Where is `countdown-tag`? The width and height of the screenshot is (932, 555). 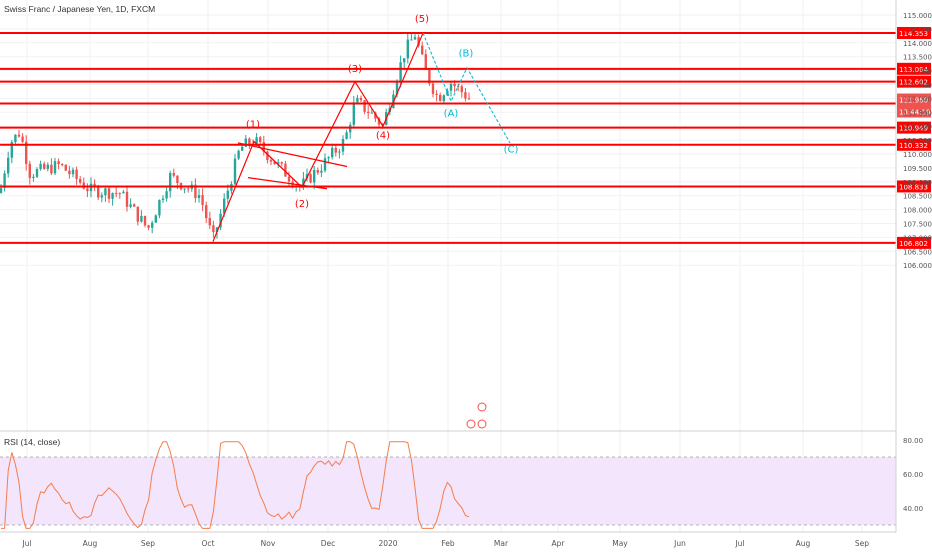 countdown-tag is located at coordinates (914, 111).